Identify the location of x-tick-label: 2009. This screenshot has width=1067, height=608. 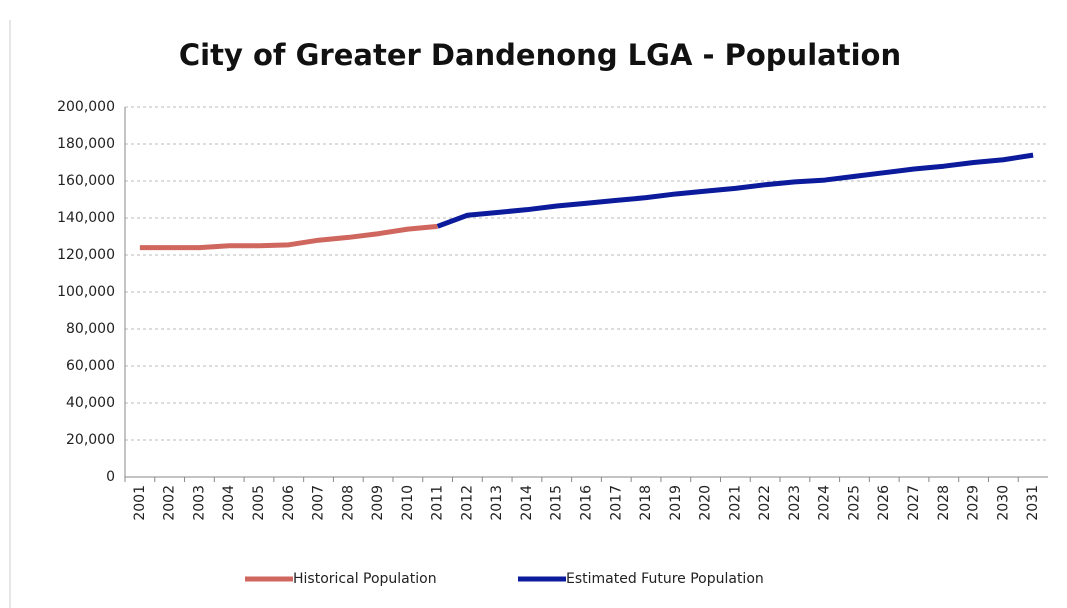
(378, 503).